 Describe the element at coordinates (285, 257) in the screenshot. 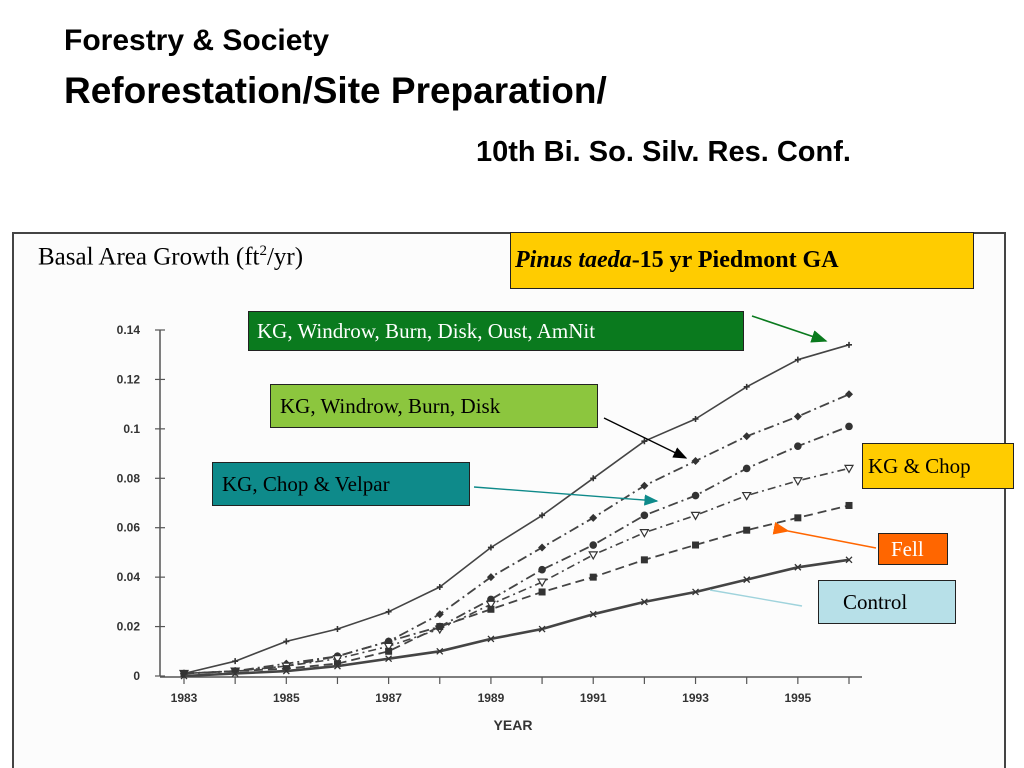

I see `y-measure-suffix: /yr)` at that location.